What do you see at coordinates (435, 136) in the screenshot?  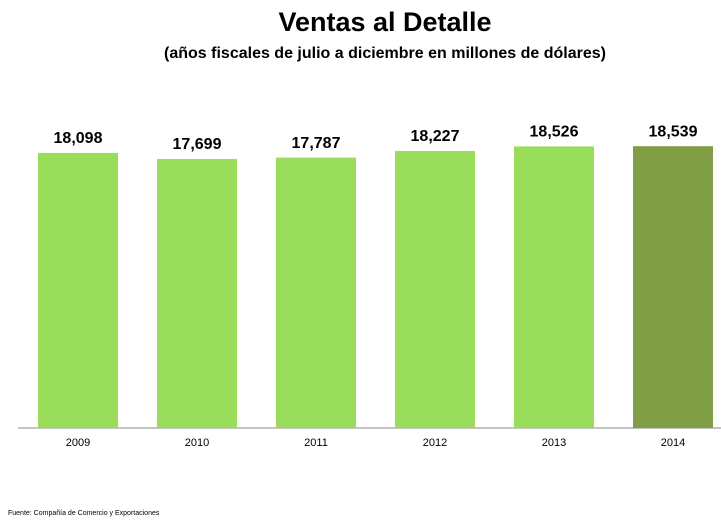 I see `value-label: 18,227` at bounding box center [435, 136].